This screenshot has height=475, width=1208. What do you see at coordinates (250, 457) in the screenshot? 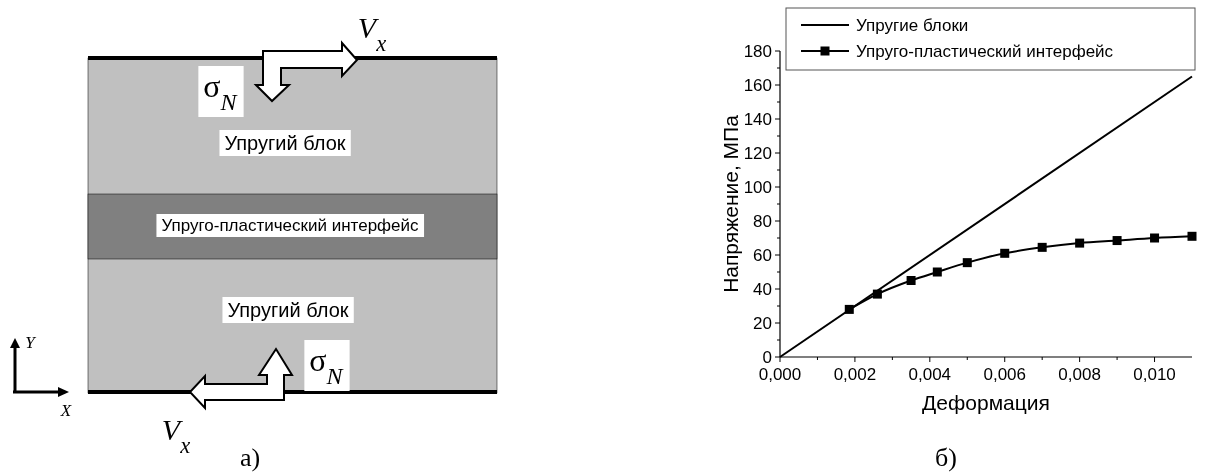
I see `text: а)` at bounding box center [250, 457].